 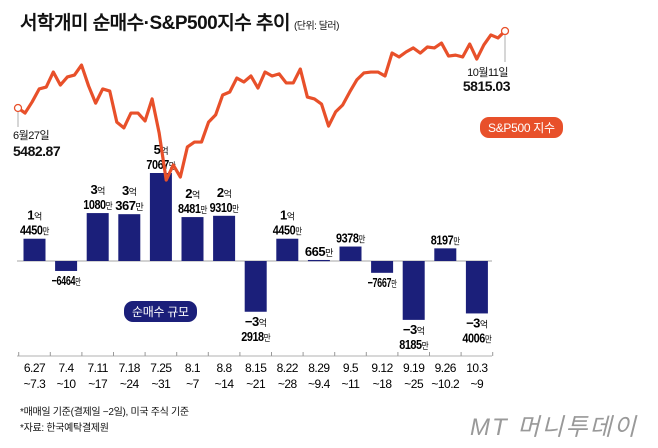 I want to click on bar-value-label: 1080만, so click(x=97, y=204).